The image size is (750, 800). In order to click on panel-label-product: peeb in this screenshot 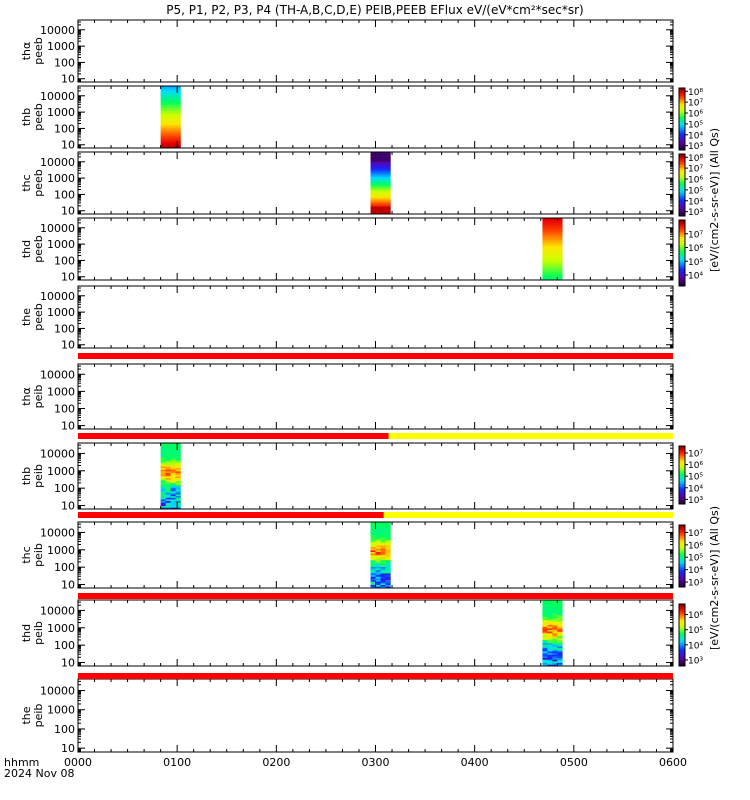, I will do `click(38, 51)`.